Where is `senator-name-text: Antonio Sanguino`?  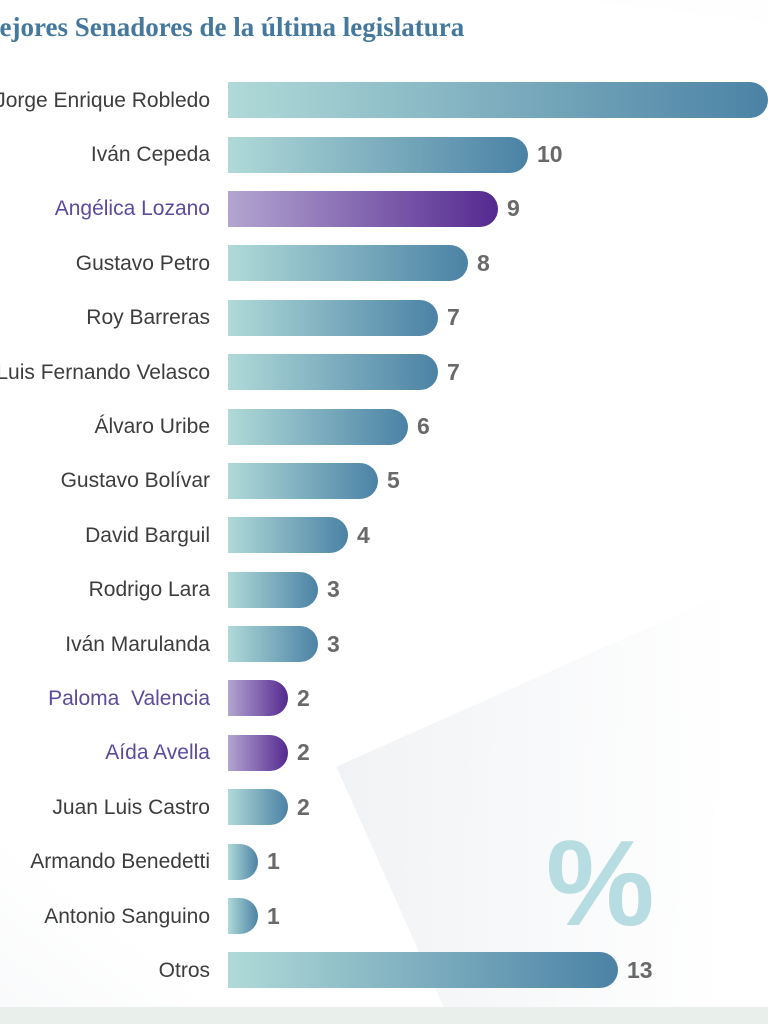
senator-name-text: Antonio Sanguino is located at coordinates (127, 916).